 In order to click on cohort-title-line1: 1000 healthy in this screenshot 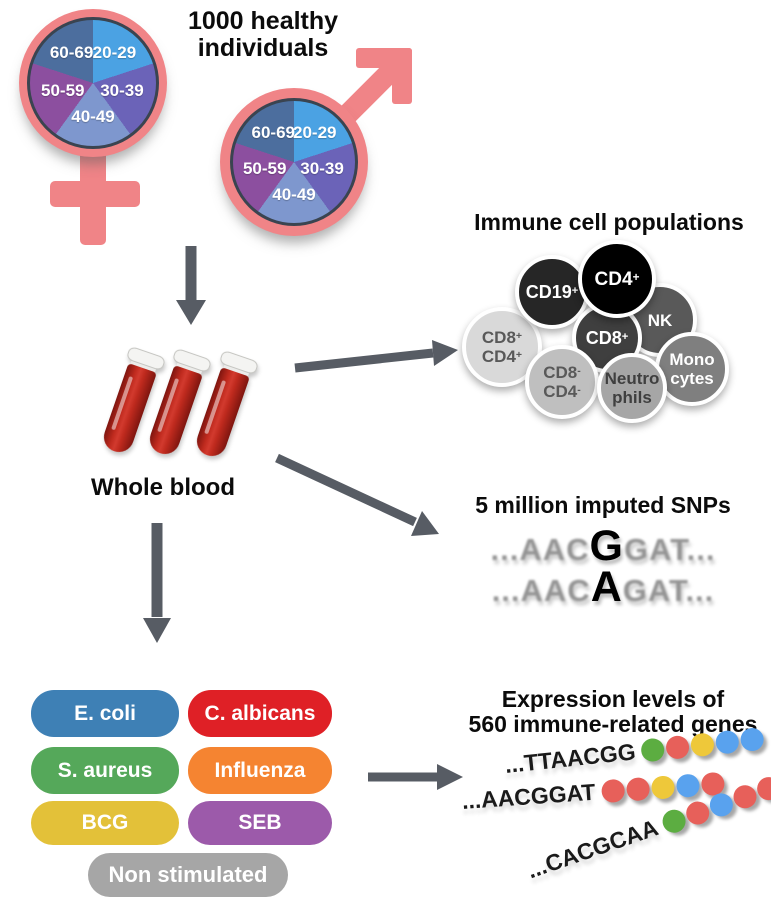, I will do `click(263, 21)`.